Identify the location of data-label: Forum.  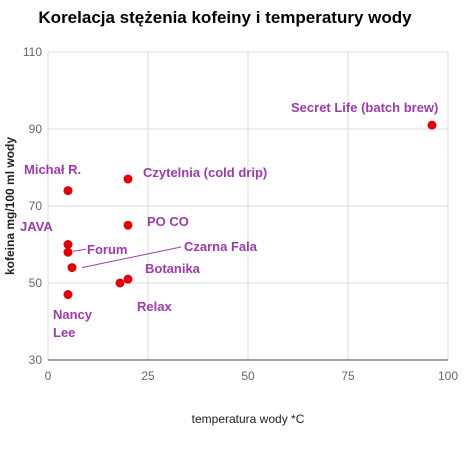
(107, 249).